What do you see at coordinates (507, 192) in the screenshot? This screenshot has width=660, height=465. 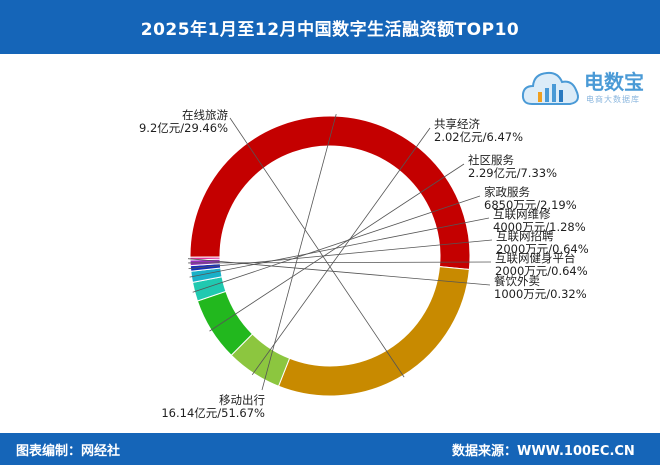 I see `slice-name-label: 家政服务` at bounding box center [507, 192].